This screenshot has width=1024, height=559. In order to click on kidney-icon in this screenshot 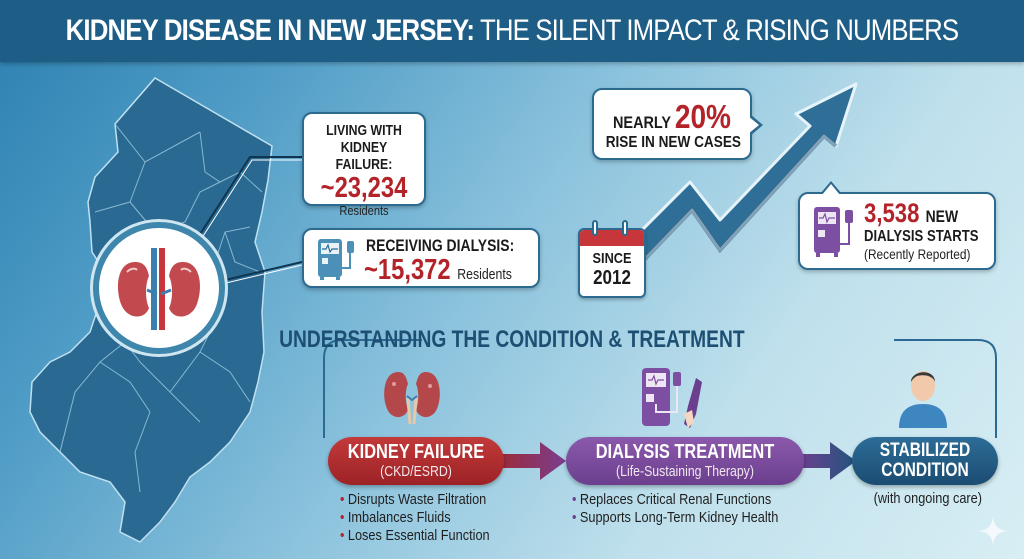, I will do `click(159, 289)`.